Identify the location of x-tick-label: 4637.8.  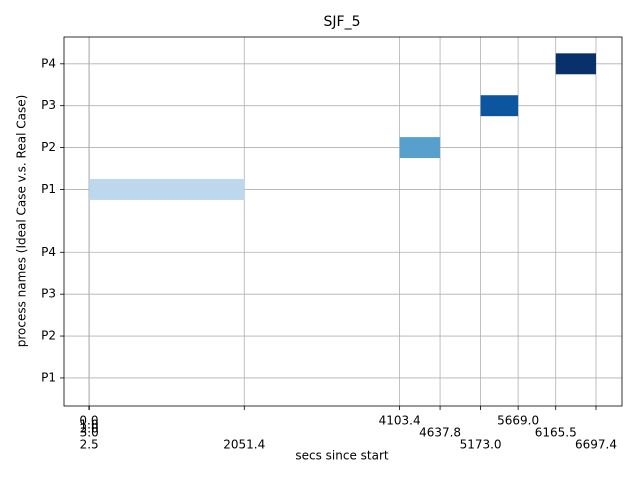
(440, 433).